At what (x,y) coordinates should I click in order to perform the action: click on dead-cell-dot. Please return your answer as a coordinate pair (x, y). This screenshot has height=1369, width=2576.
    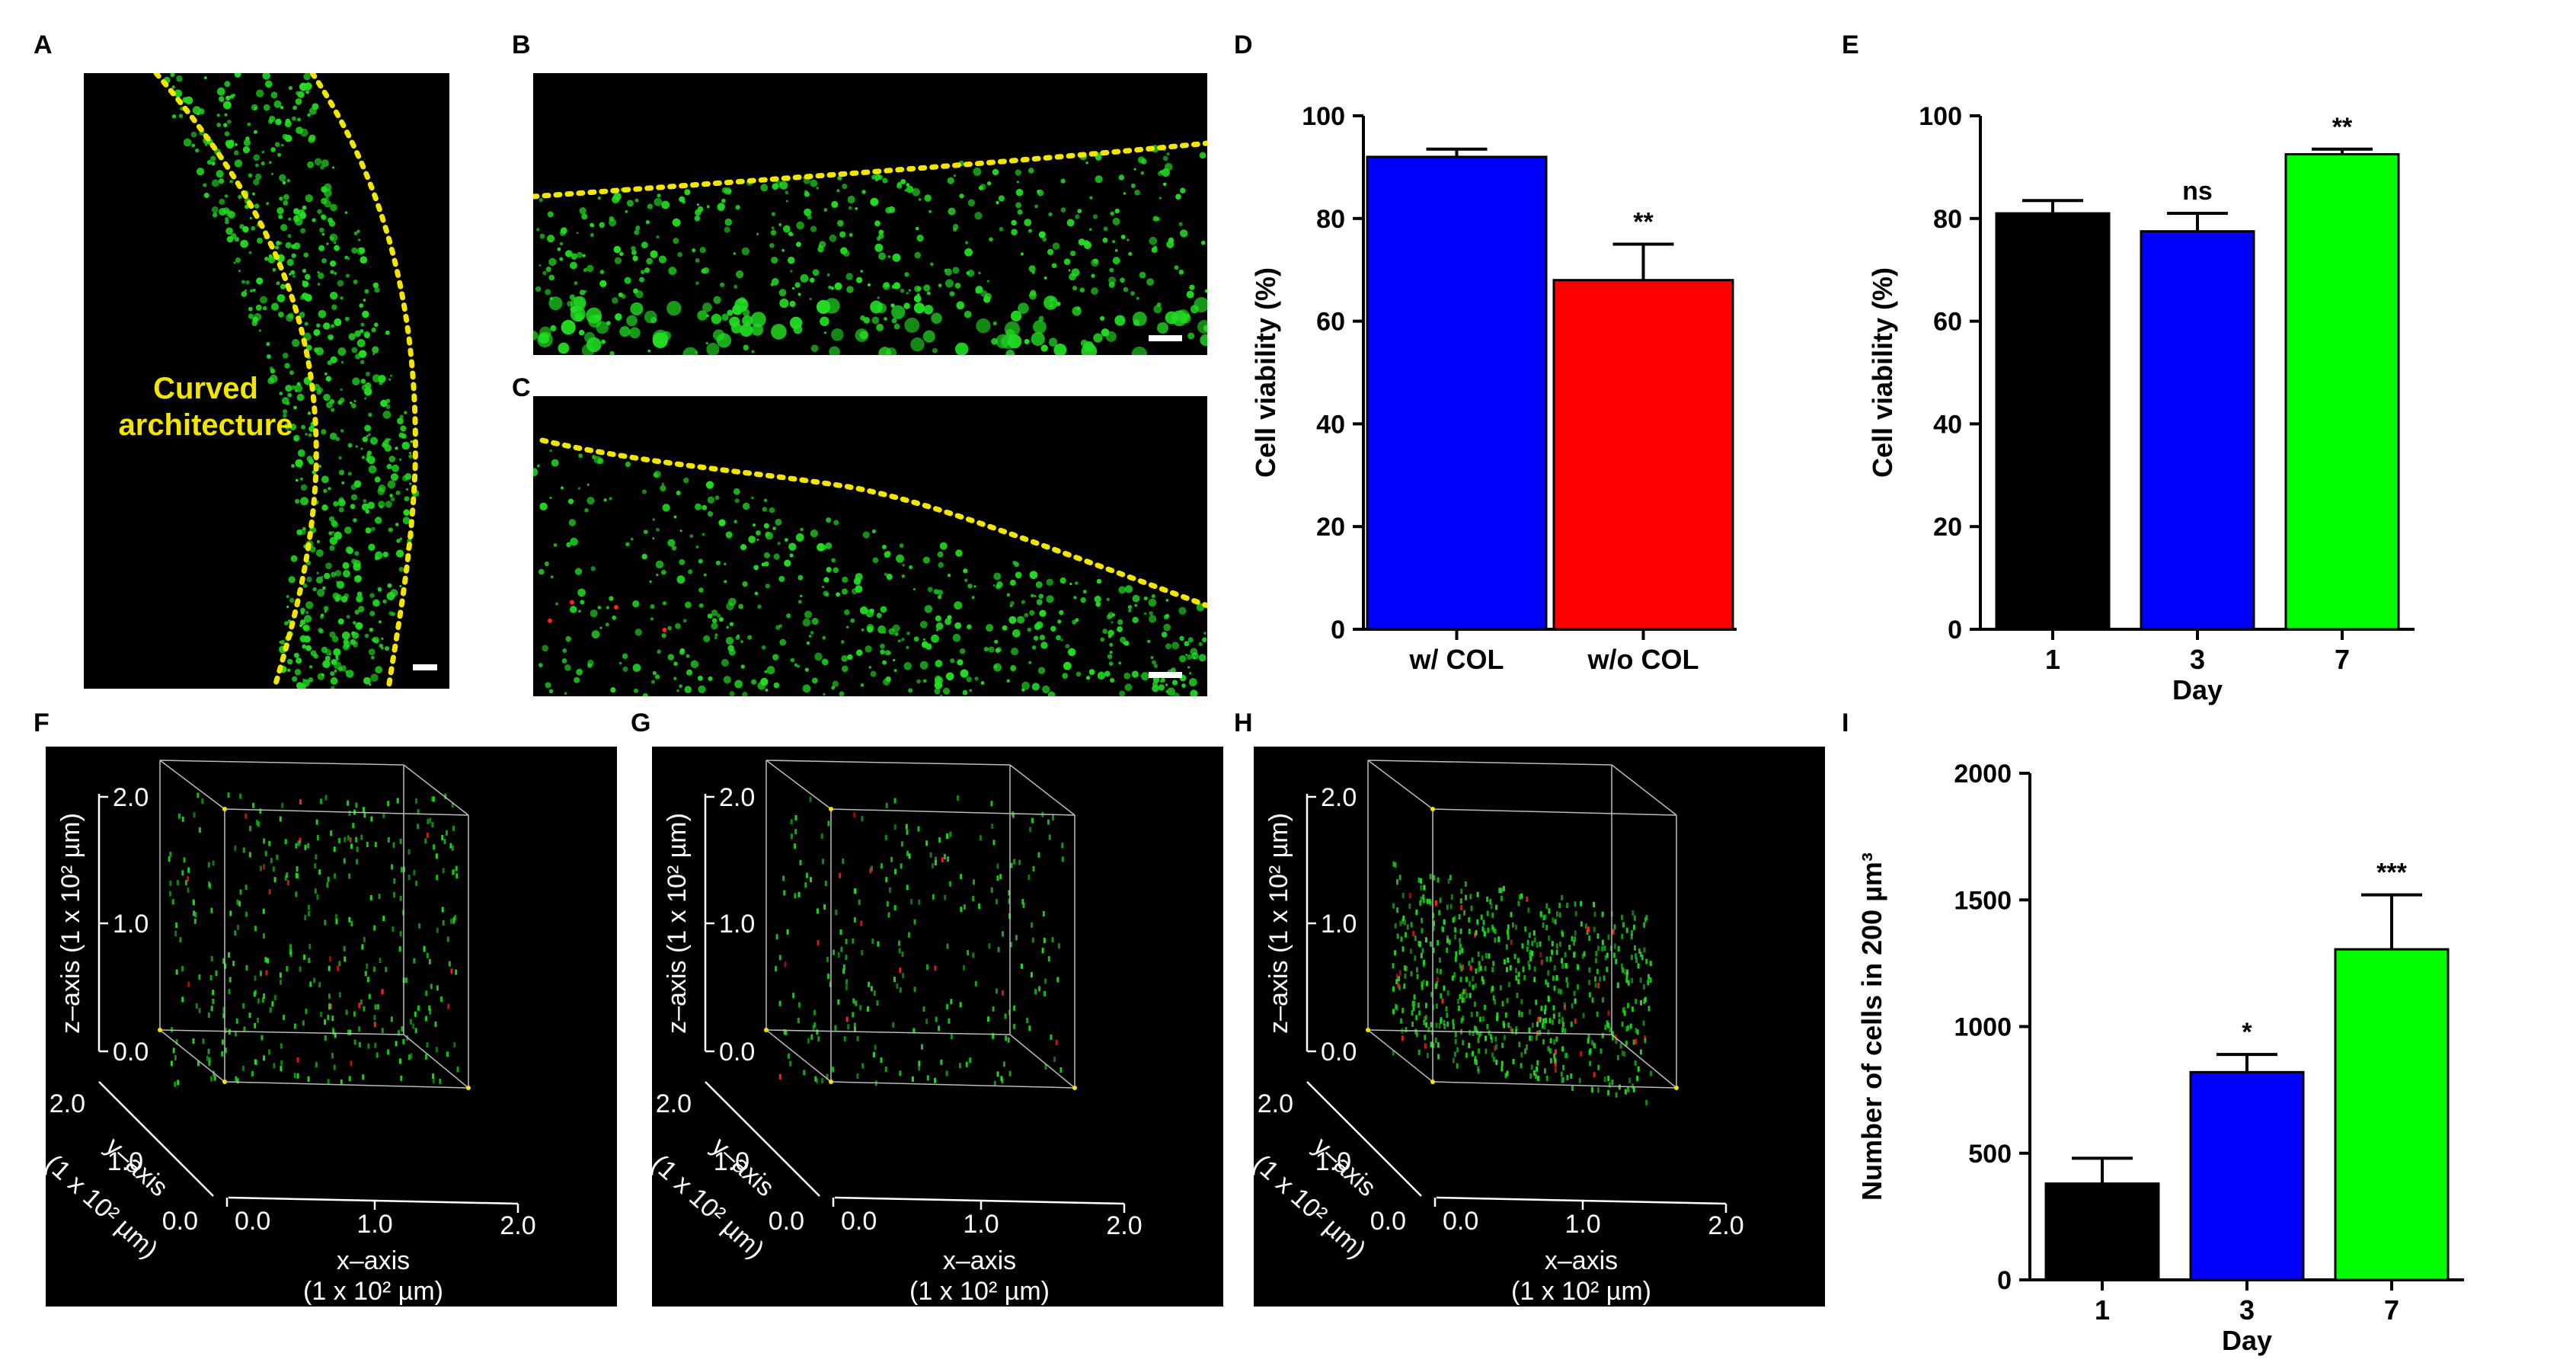
    Looking at the image, I should click on (1511, 1029).